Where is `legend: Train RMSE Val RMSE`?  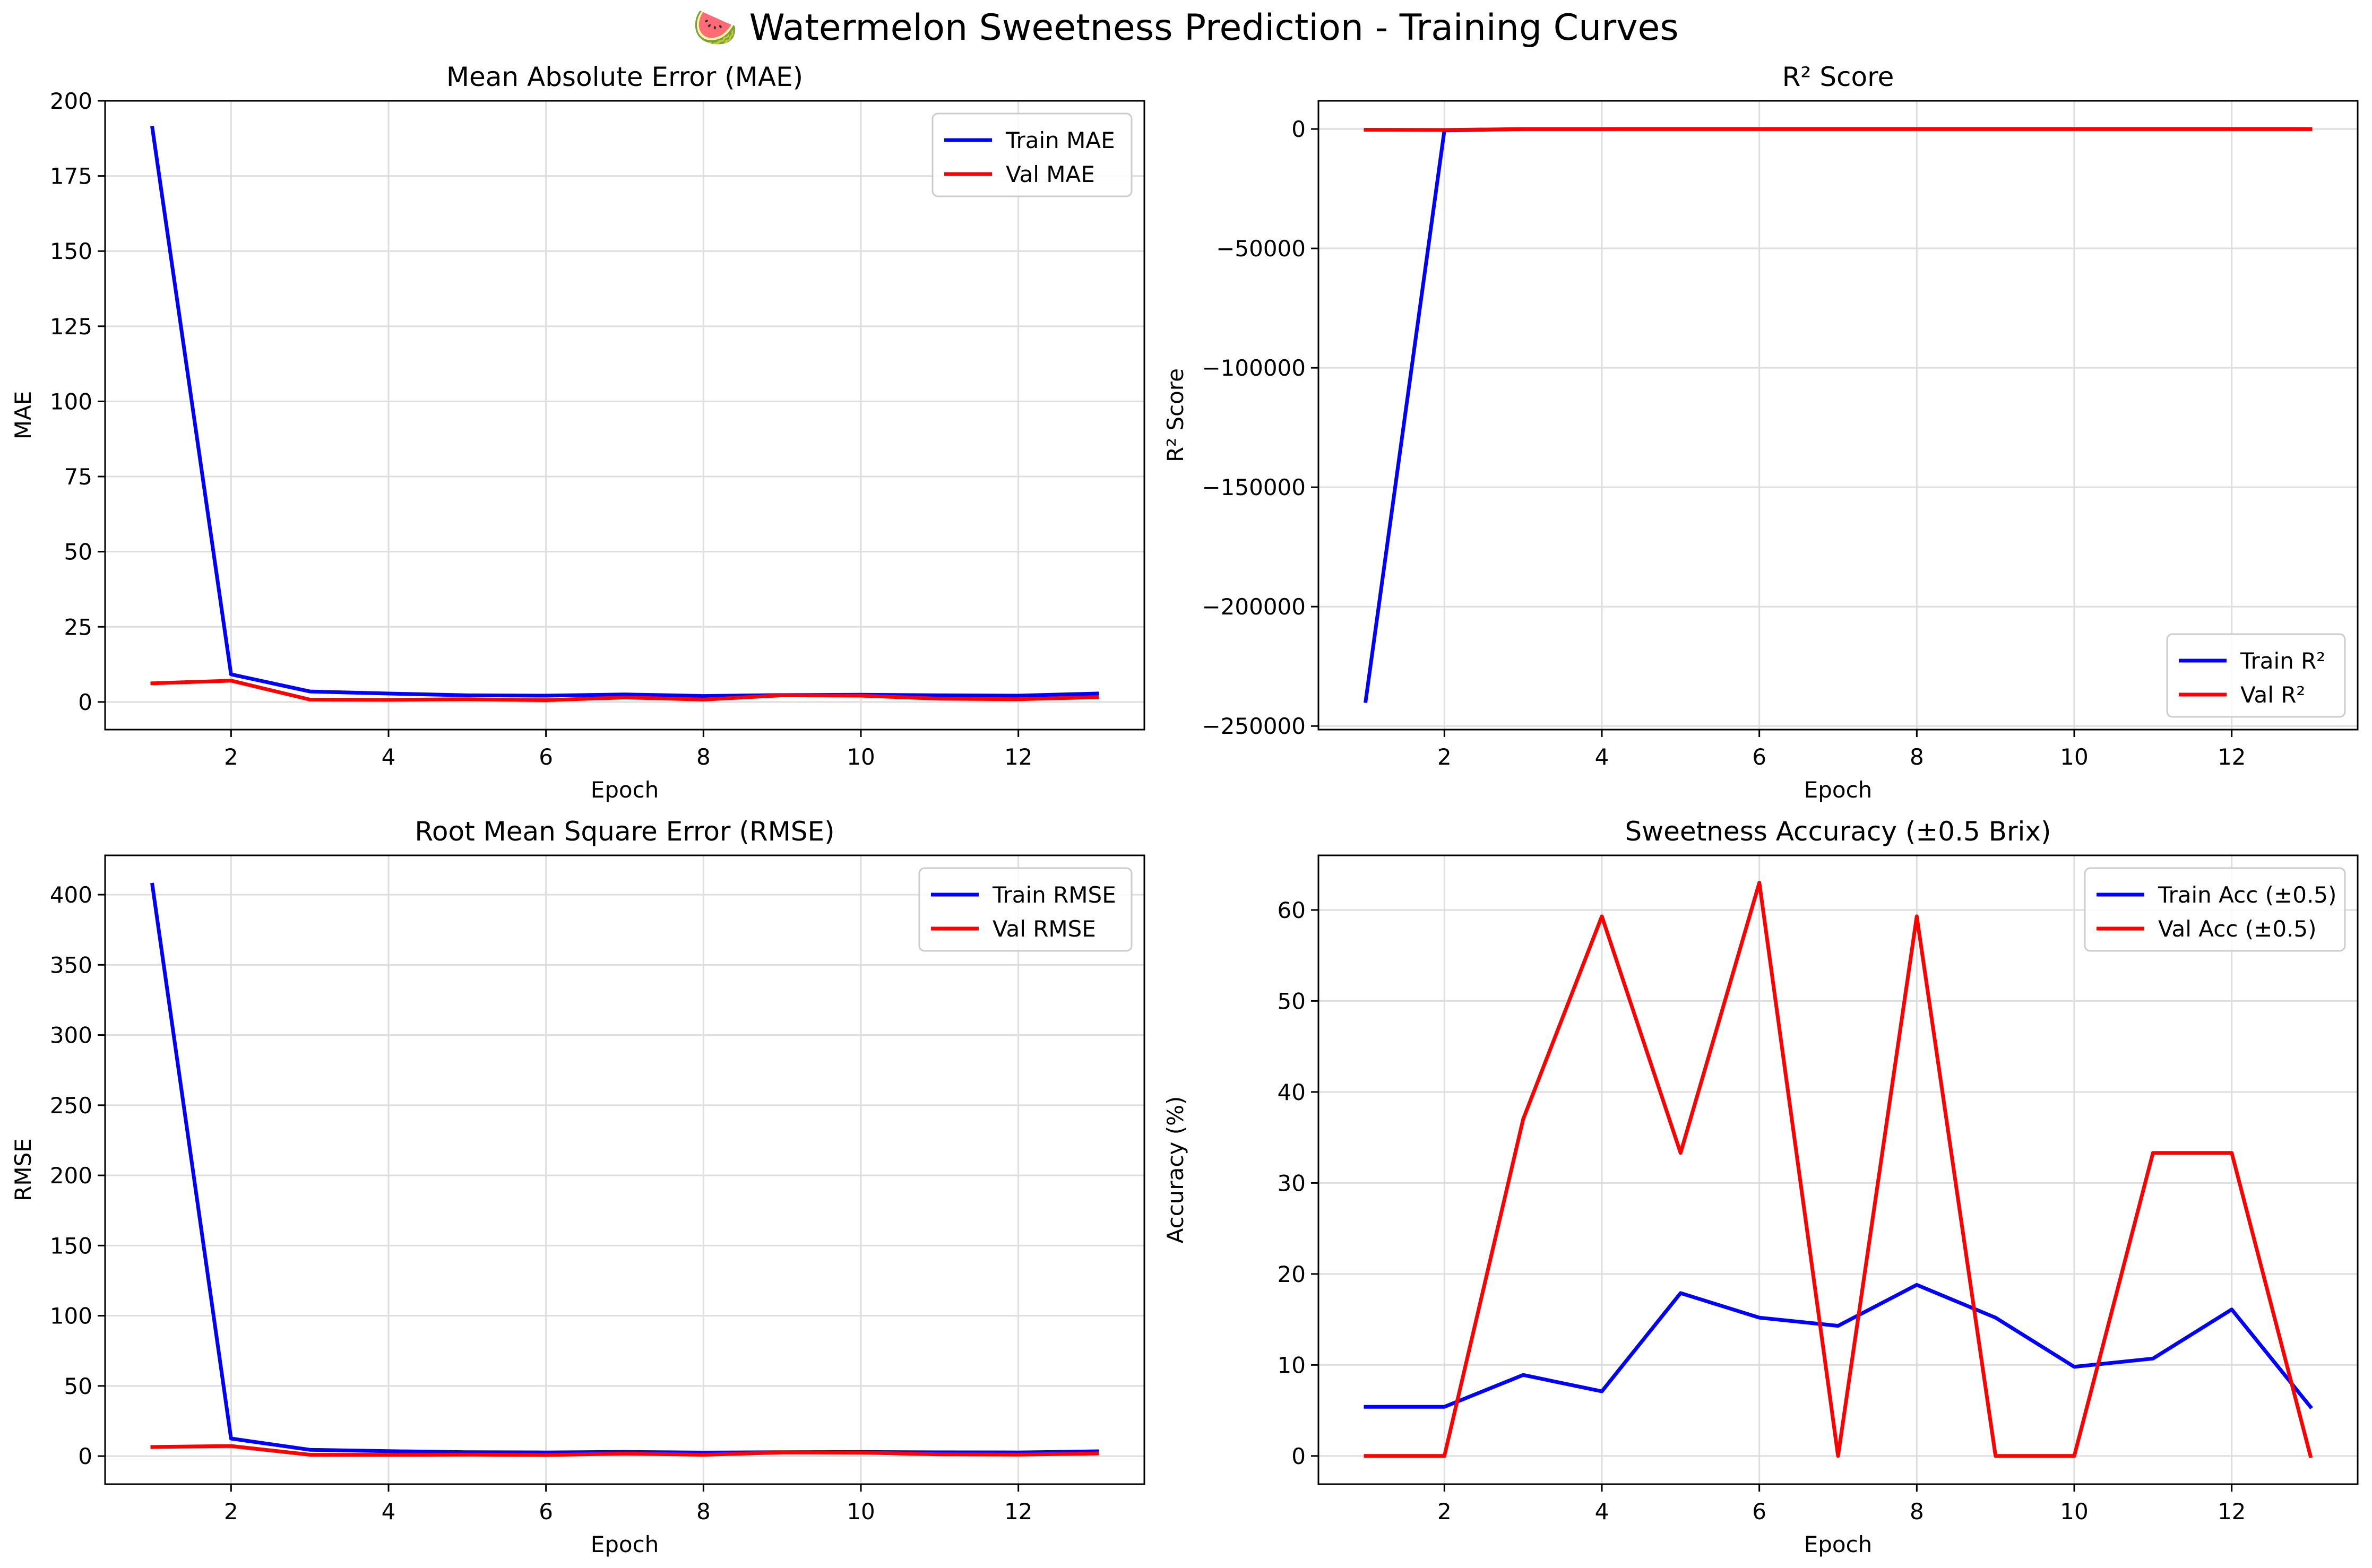 legend: Train RMSE Val RMSE is located at coordinates (1025, 909).